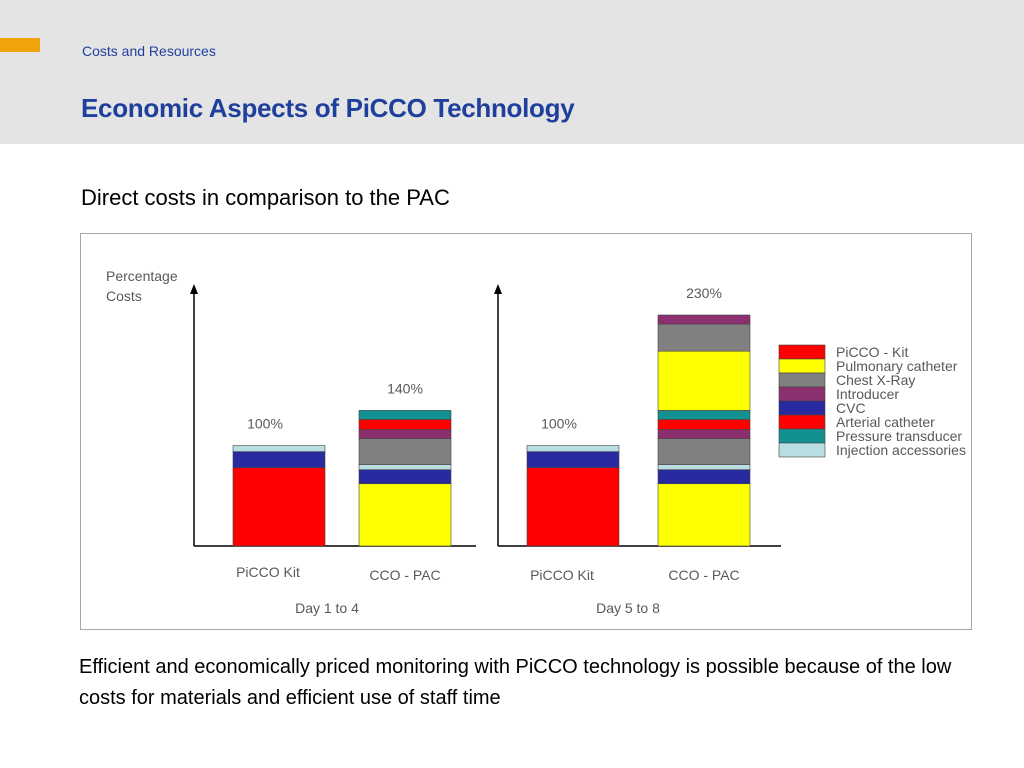  I want to click on legend-label: Pressure transducer, so click(899, 436).